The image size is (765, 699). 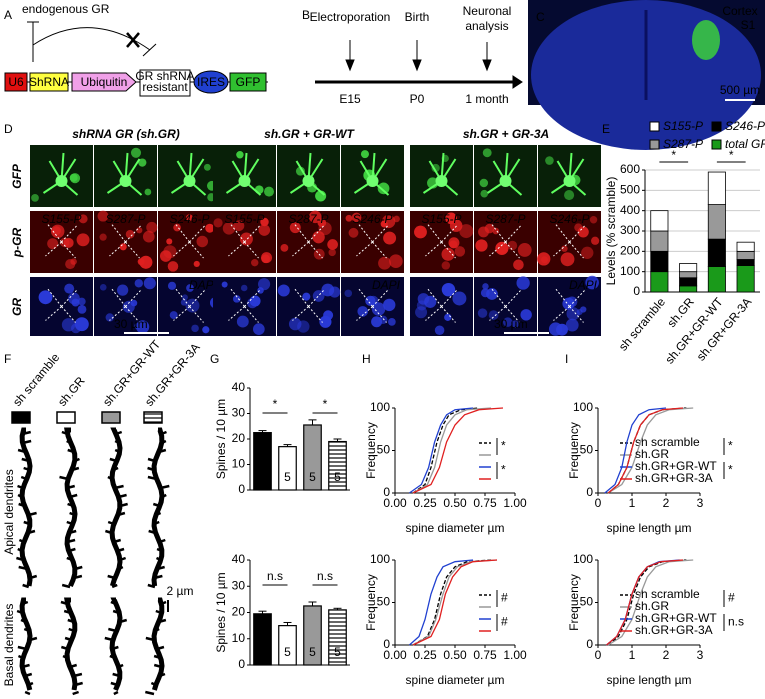 I want to click on legend-label: sh scramble, so click(x=667, y=442).